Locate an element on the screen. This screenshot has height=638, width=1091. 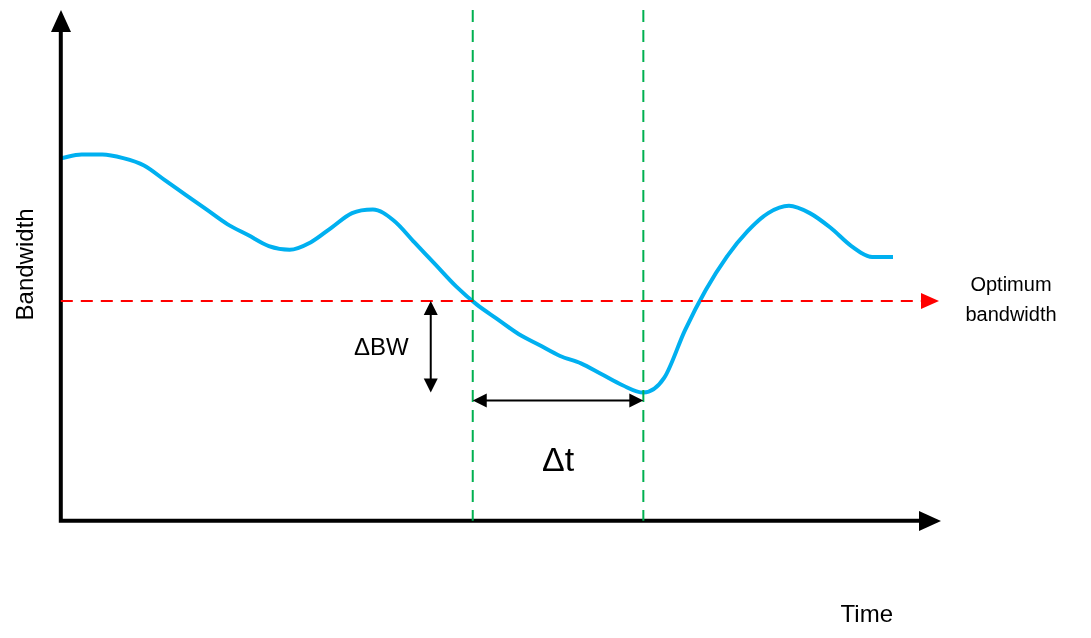
annotation: Δt is located at coordinates (558, 458).